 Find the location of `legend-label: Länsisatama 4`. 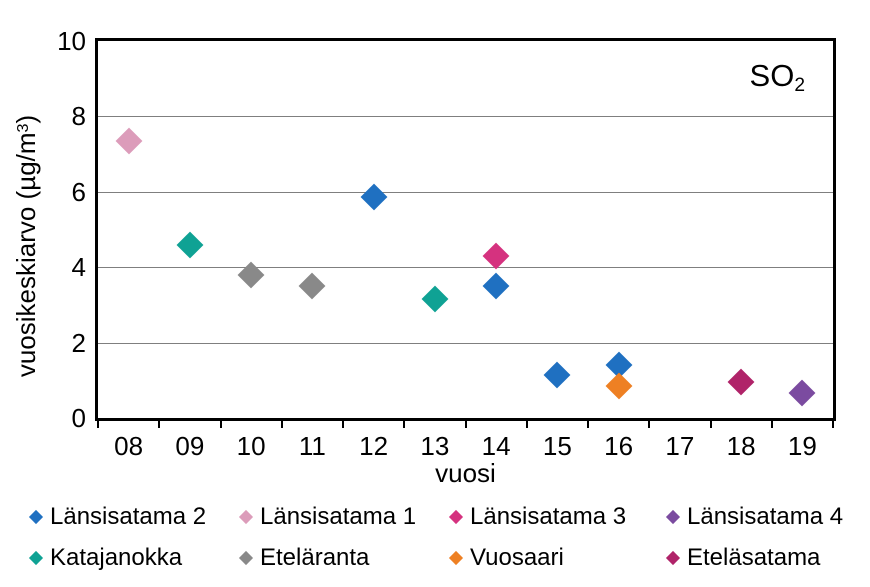

legend-label: Länsisatama 4 is located at coordinates (765, 516).